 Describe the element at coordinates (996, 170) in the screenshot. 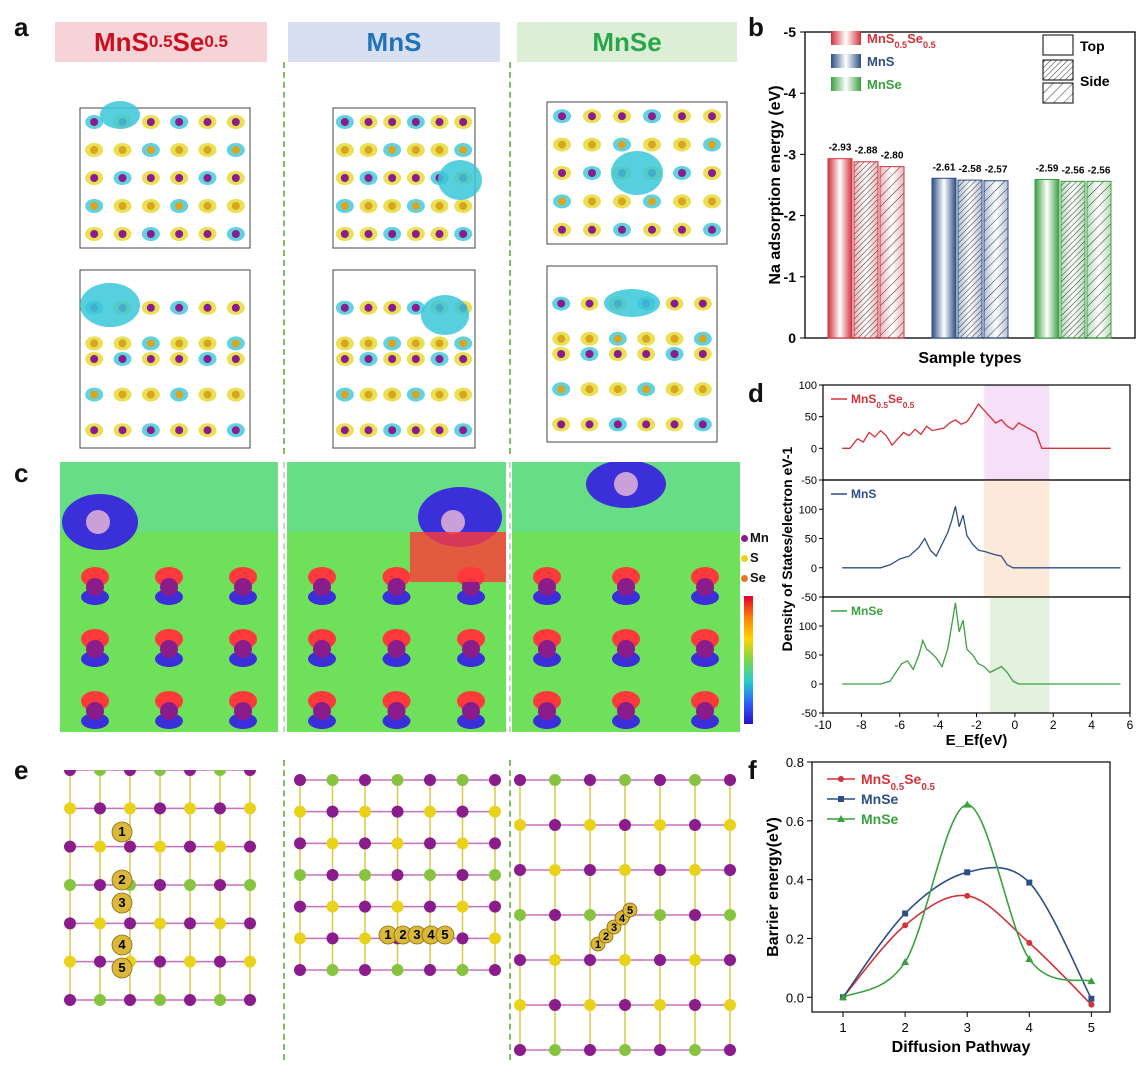

I see `chart-b-bar-label-1-2: -2.57` at that location.